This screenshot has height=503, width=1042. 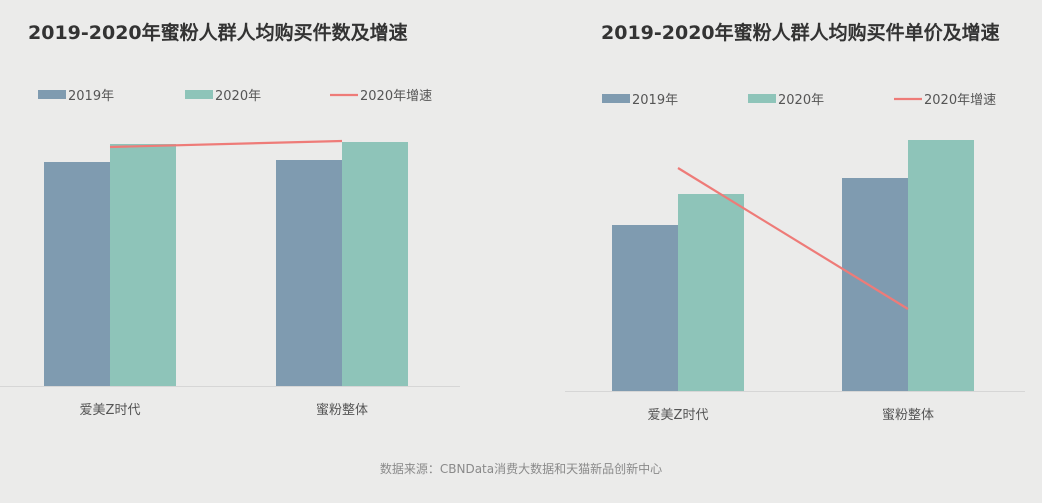 I want to click on chart-1-category-label-0: 爱美Z时代, so click(x=110, y=410).